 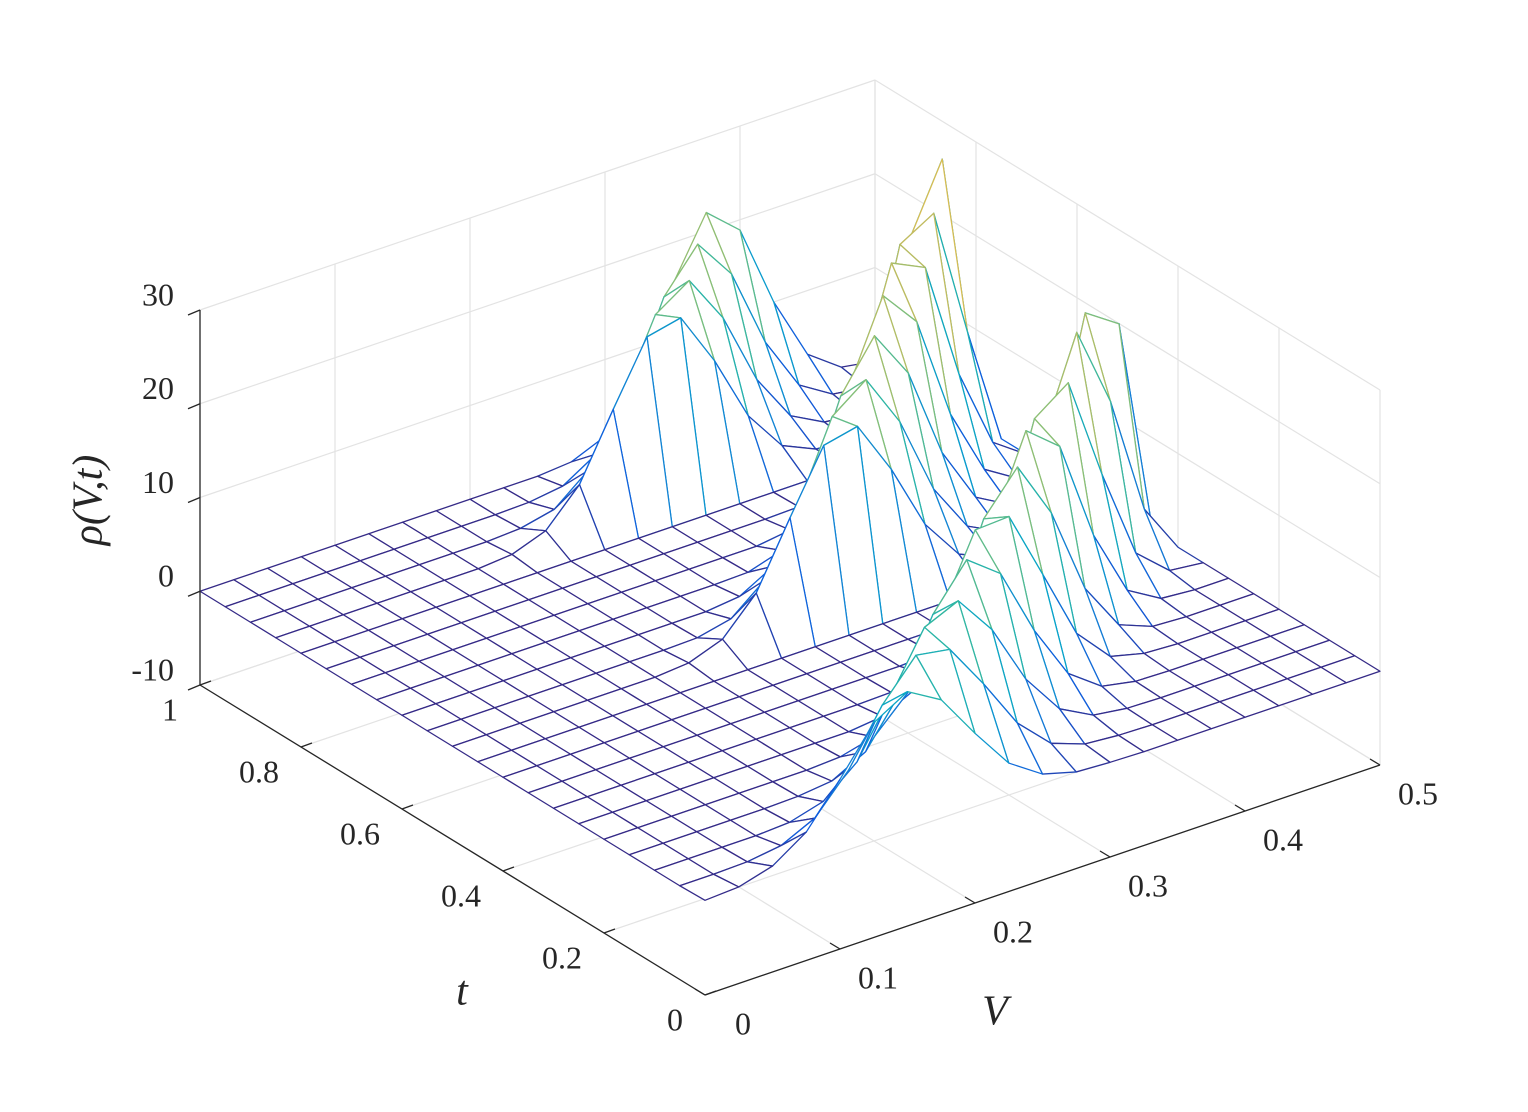 What do you see at coordinates (709, 887) in the screenshot?
I see `mesh-cell` at bounding box center [709, 887].